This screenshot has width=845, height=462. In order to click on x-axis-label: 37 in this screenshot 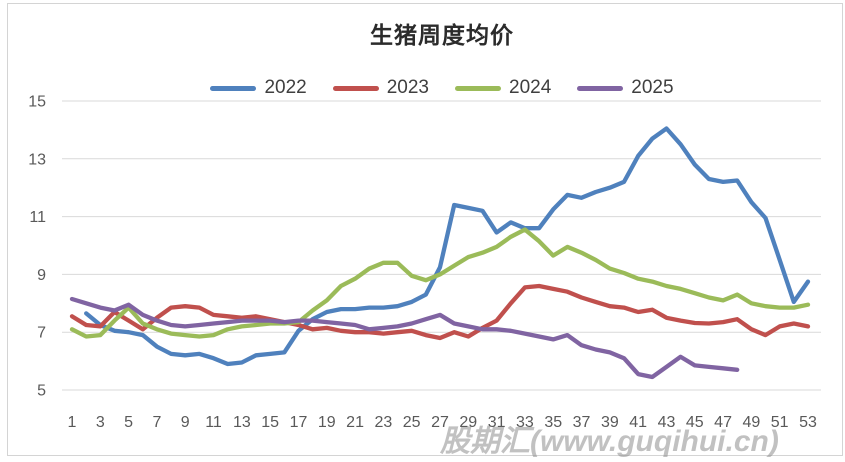, I will do `click(582, 422)`.